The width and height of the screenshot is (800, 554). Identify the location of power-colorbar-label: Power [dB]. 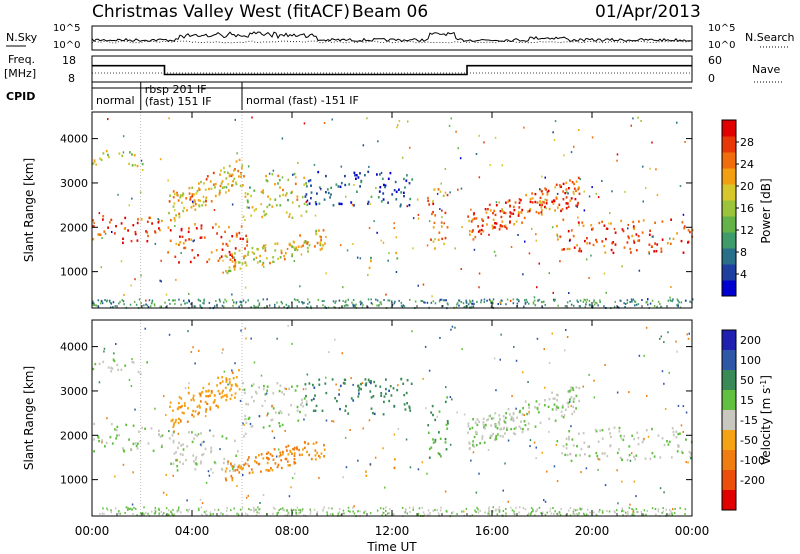
(766, 210).